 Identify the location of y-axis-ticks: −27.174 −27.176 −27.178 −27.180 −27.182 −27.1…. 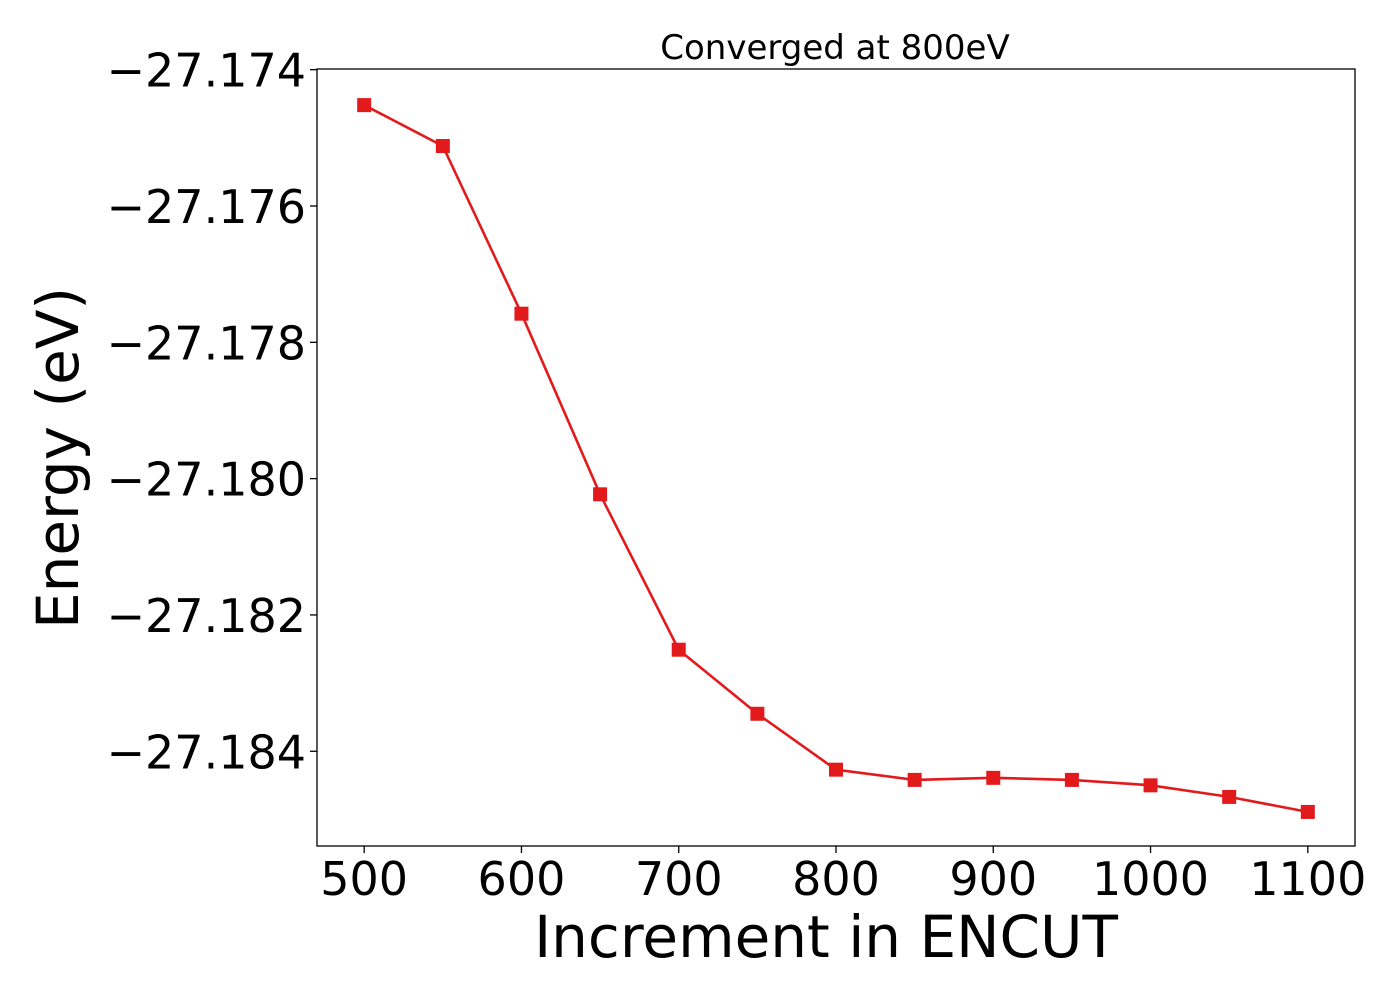
(212, 411).